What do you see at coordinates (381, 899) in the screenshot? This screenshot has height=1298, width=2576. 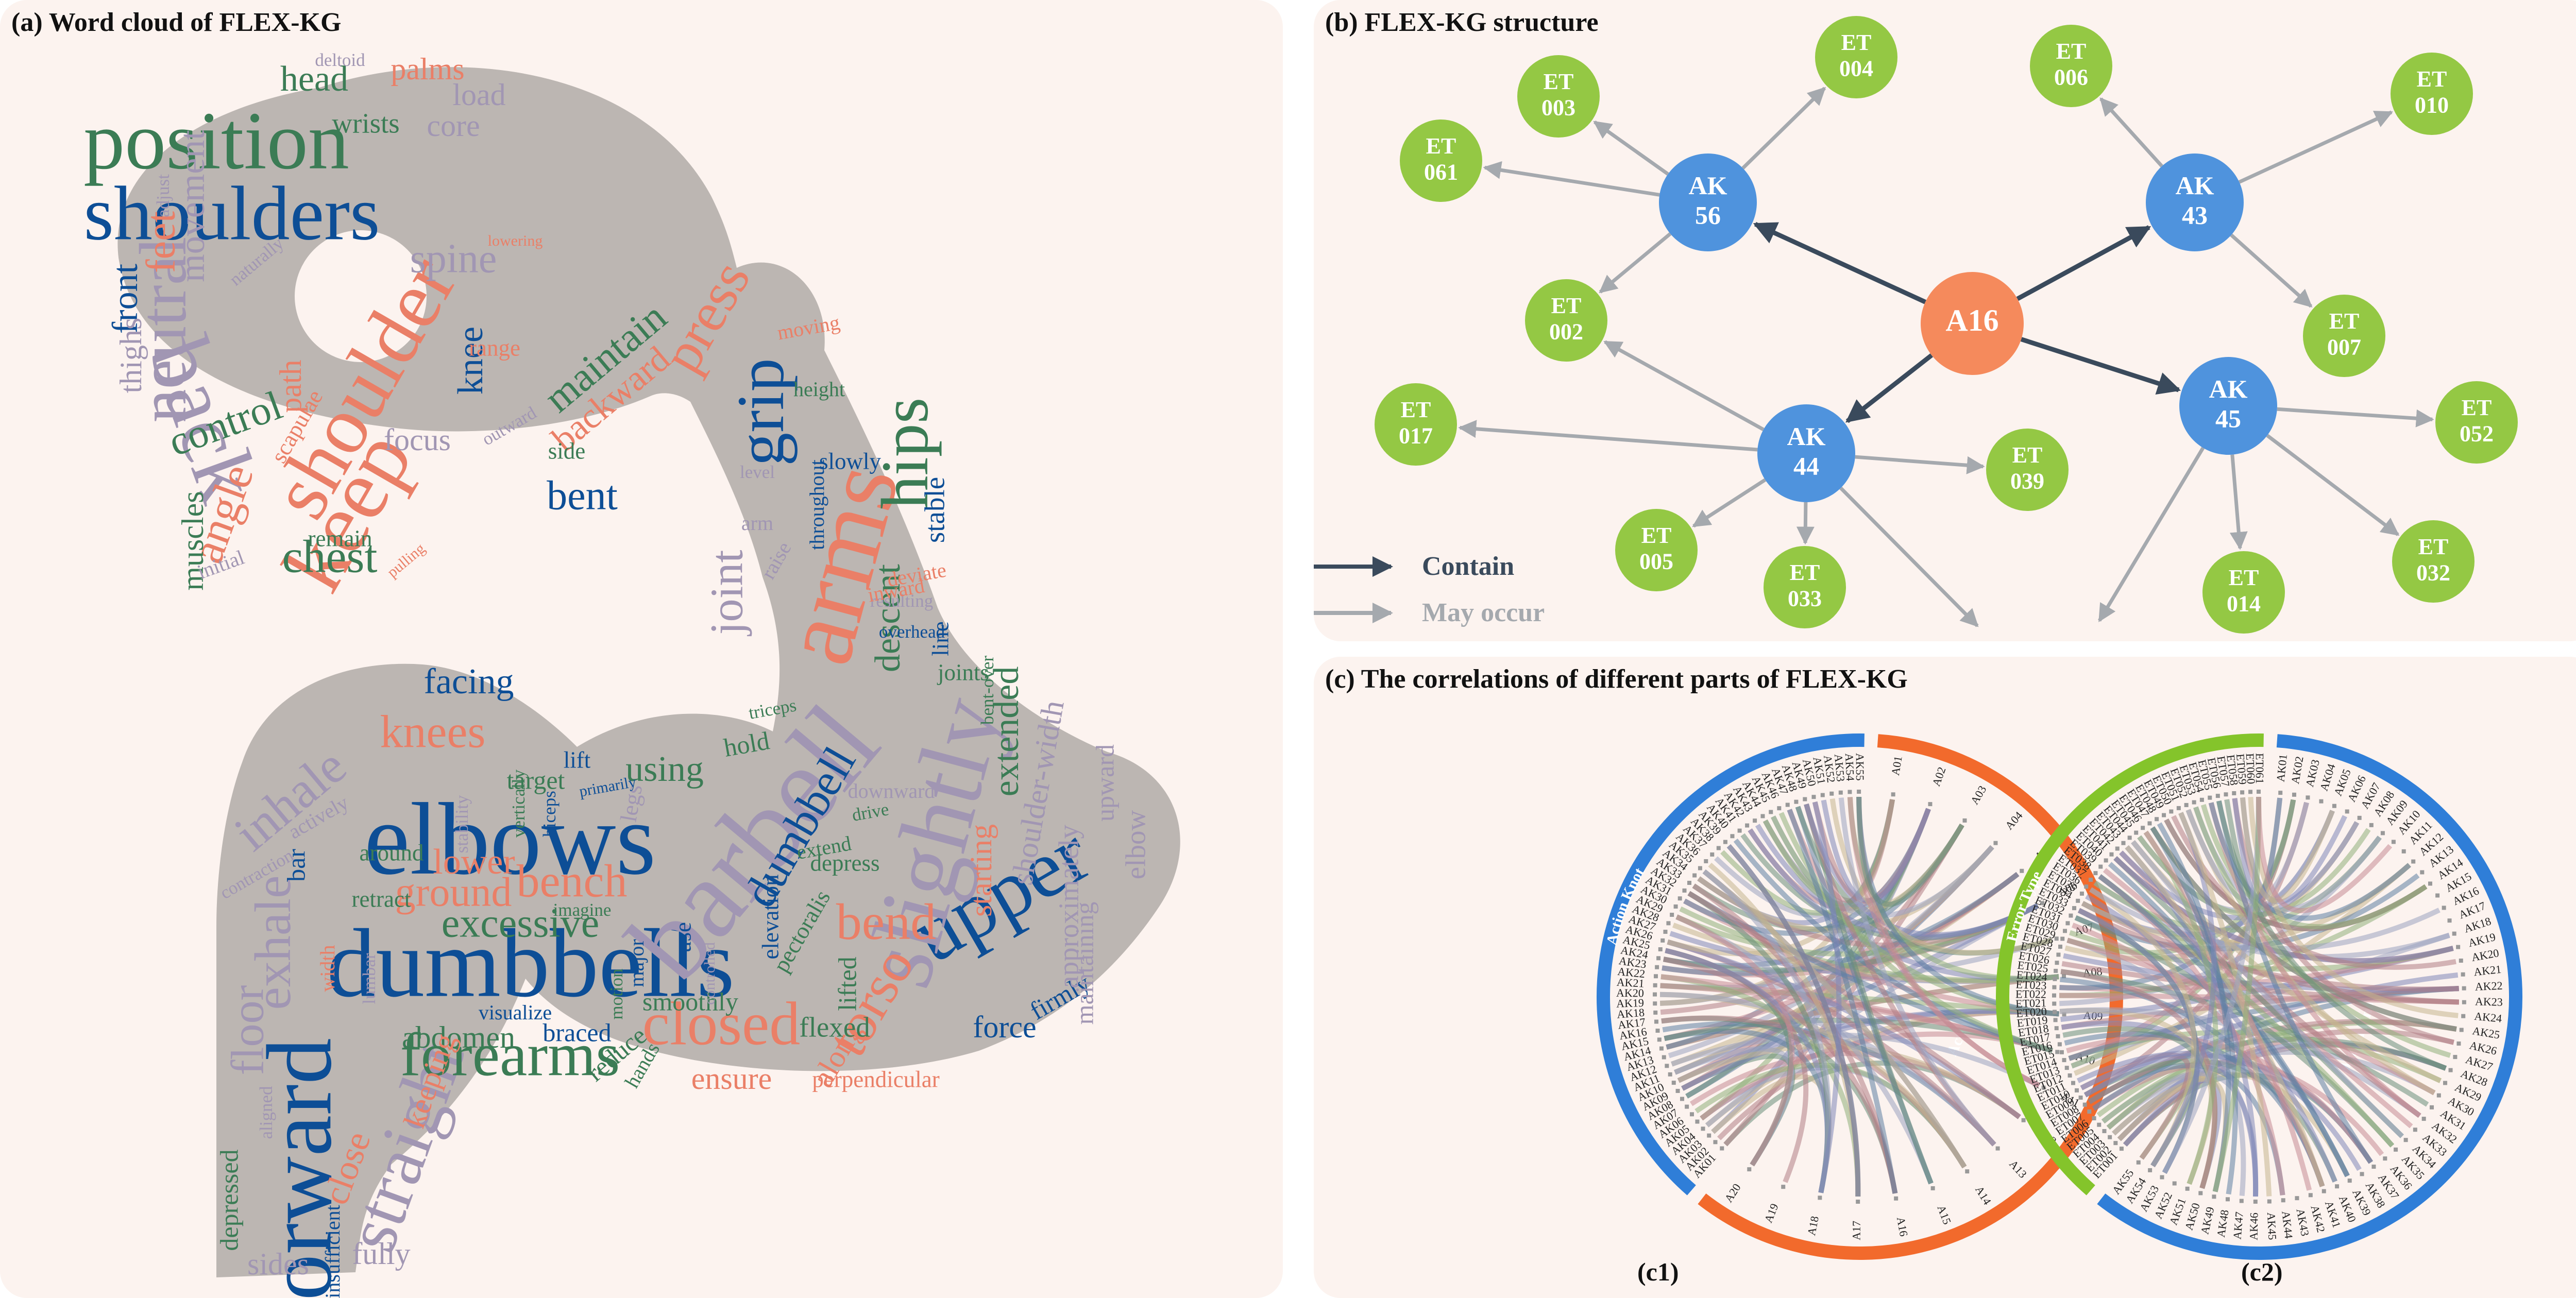 I see `cloud-word: retract` at bounding box center [381, 899].